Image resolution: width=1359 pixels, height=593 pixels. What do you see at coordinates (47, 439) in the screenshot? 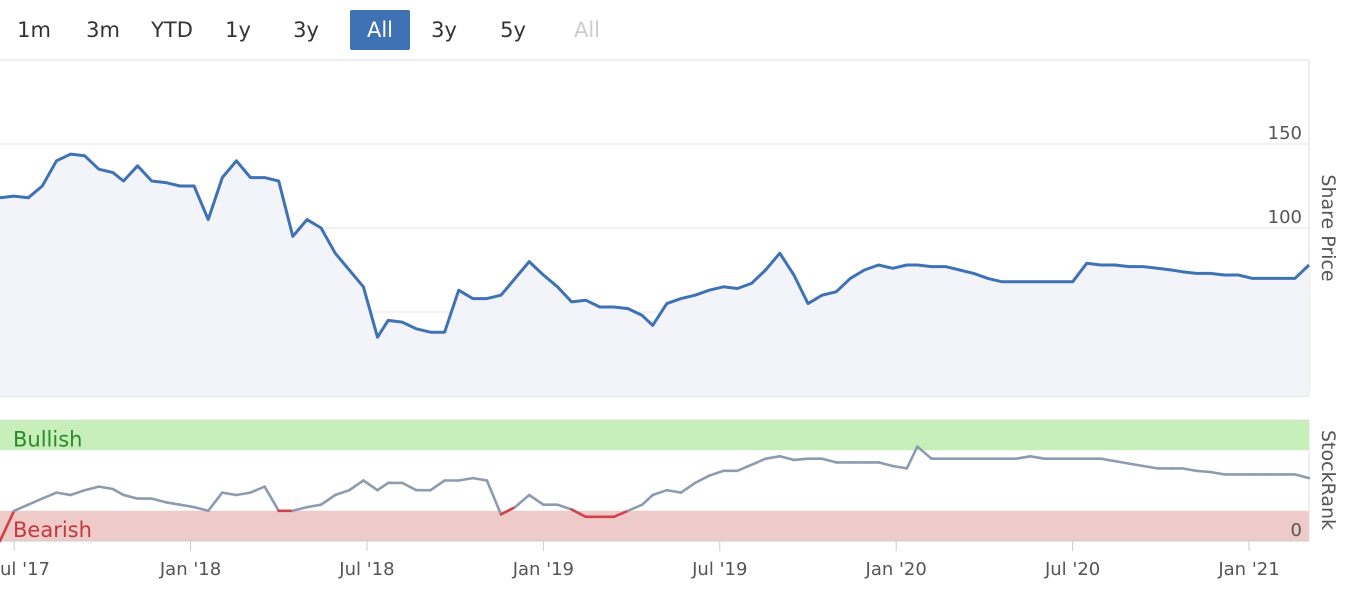
I see `bullish-band-label: Bullish` at bounding box center [47, 439].